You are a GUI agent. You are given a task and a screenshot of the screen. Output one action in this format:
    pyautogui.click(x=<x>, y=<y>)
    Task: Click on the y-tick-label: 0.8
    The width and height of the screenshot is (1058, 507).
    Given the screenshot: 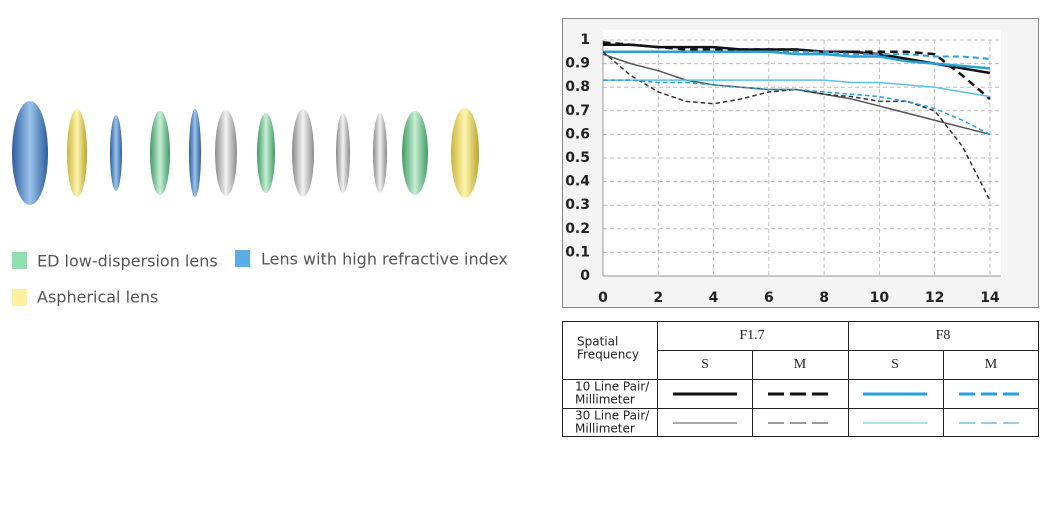 What is the action you would take?
    pyautogui.click(x=577, y=87)
    